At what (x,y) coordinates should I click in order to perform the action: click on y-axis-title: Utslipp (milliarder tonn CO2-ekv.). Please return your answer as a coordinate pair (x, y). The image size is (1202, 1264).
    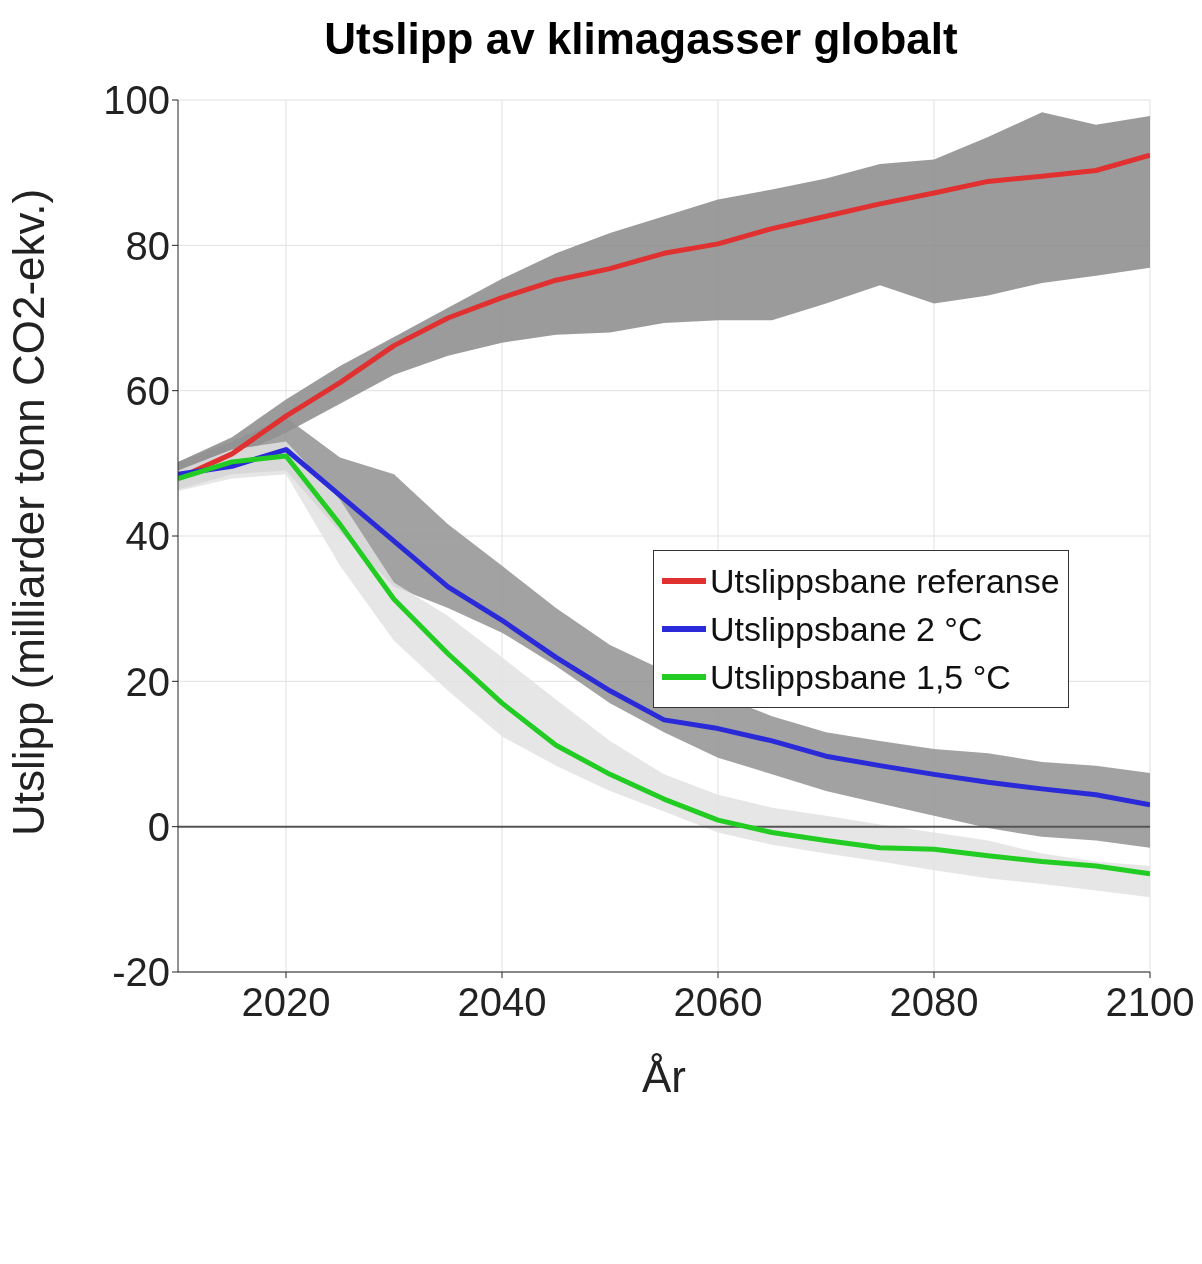
    Looking at the image, I should click on (28, 512).